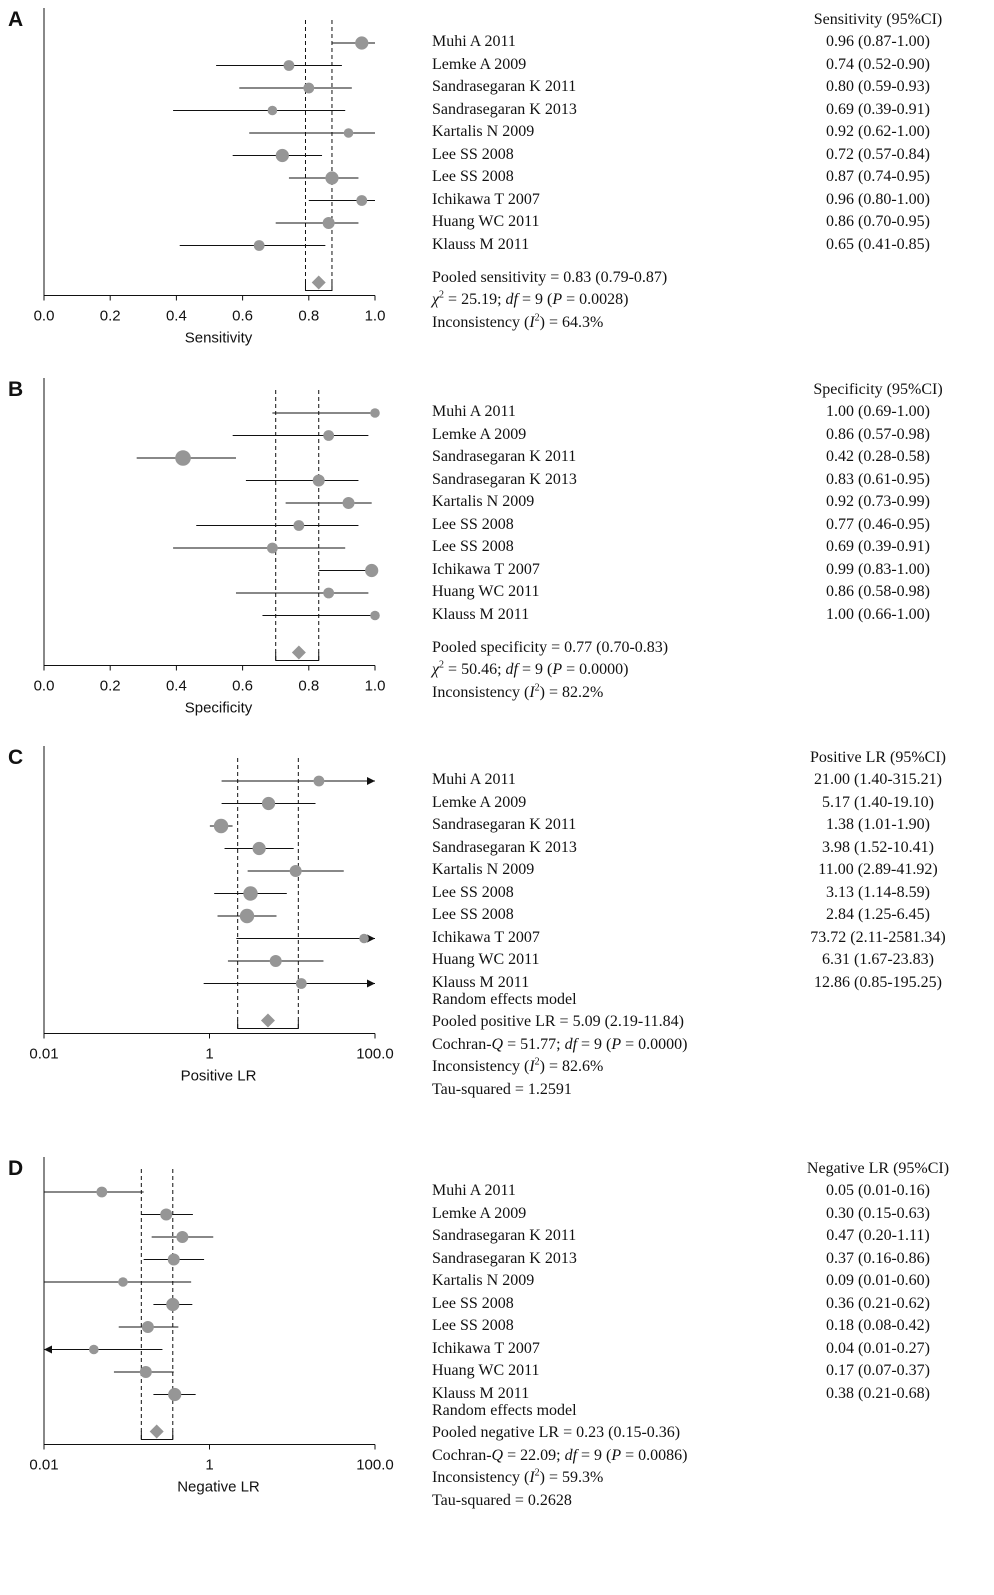  I want to click on x-tick-label: 0.6, so click(242, 316).